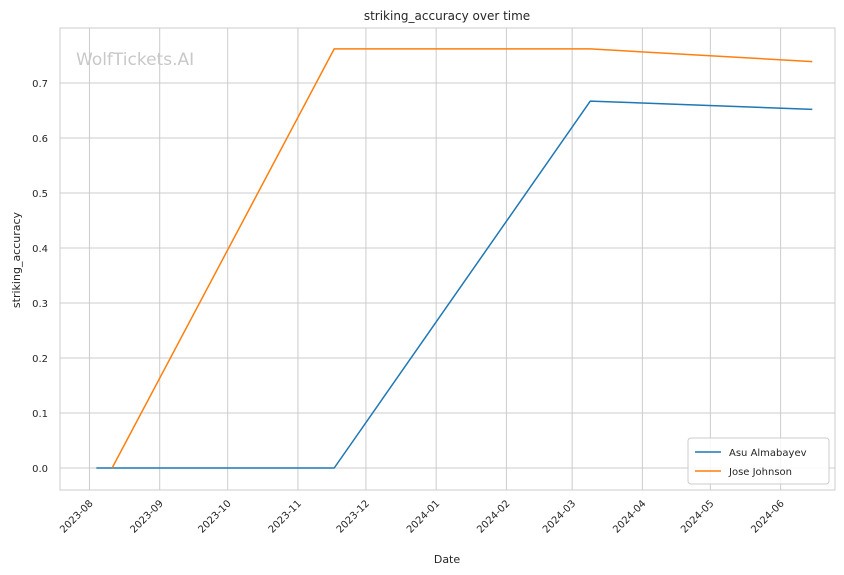 The width and height of the screenshot is (844, 575). I want to click on x-tick-label: 2023-08, so click(76, 516).